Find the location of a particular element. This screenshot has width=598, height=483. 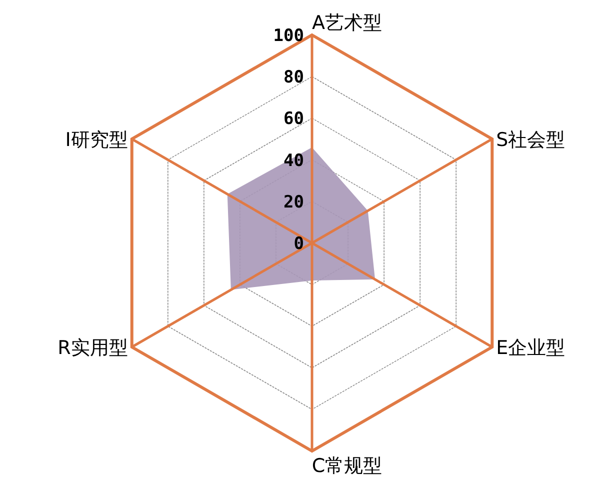

spoke-label: S社会型 is located at coordinates (531, 140).